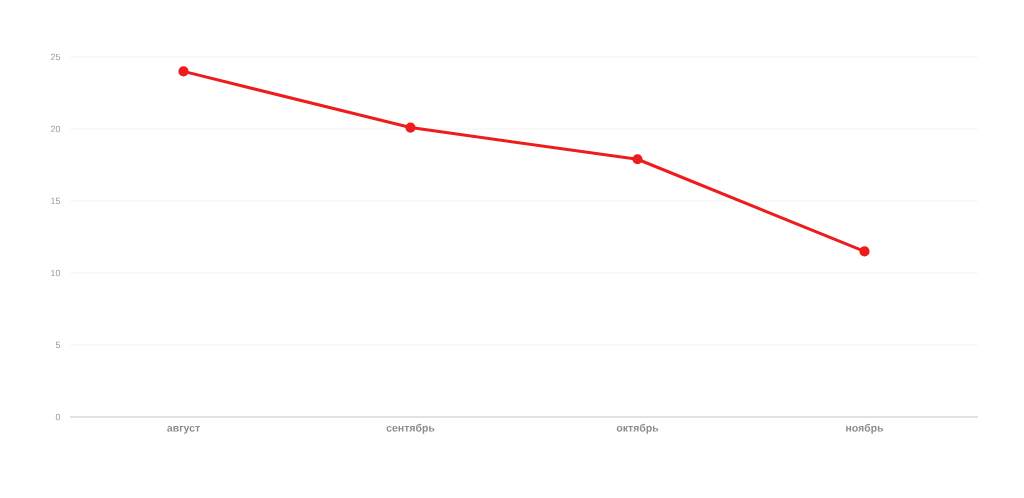  I want to click on x-tick-label: сентябрь, so click(410, 428).